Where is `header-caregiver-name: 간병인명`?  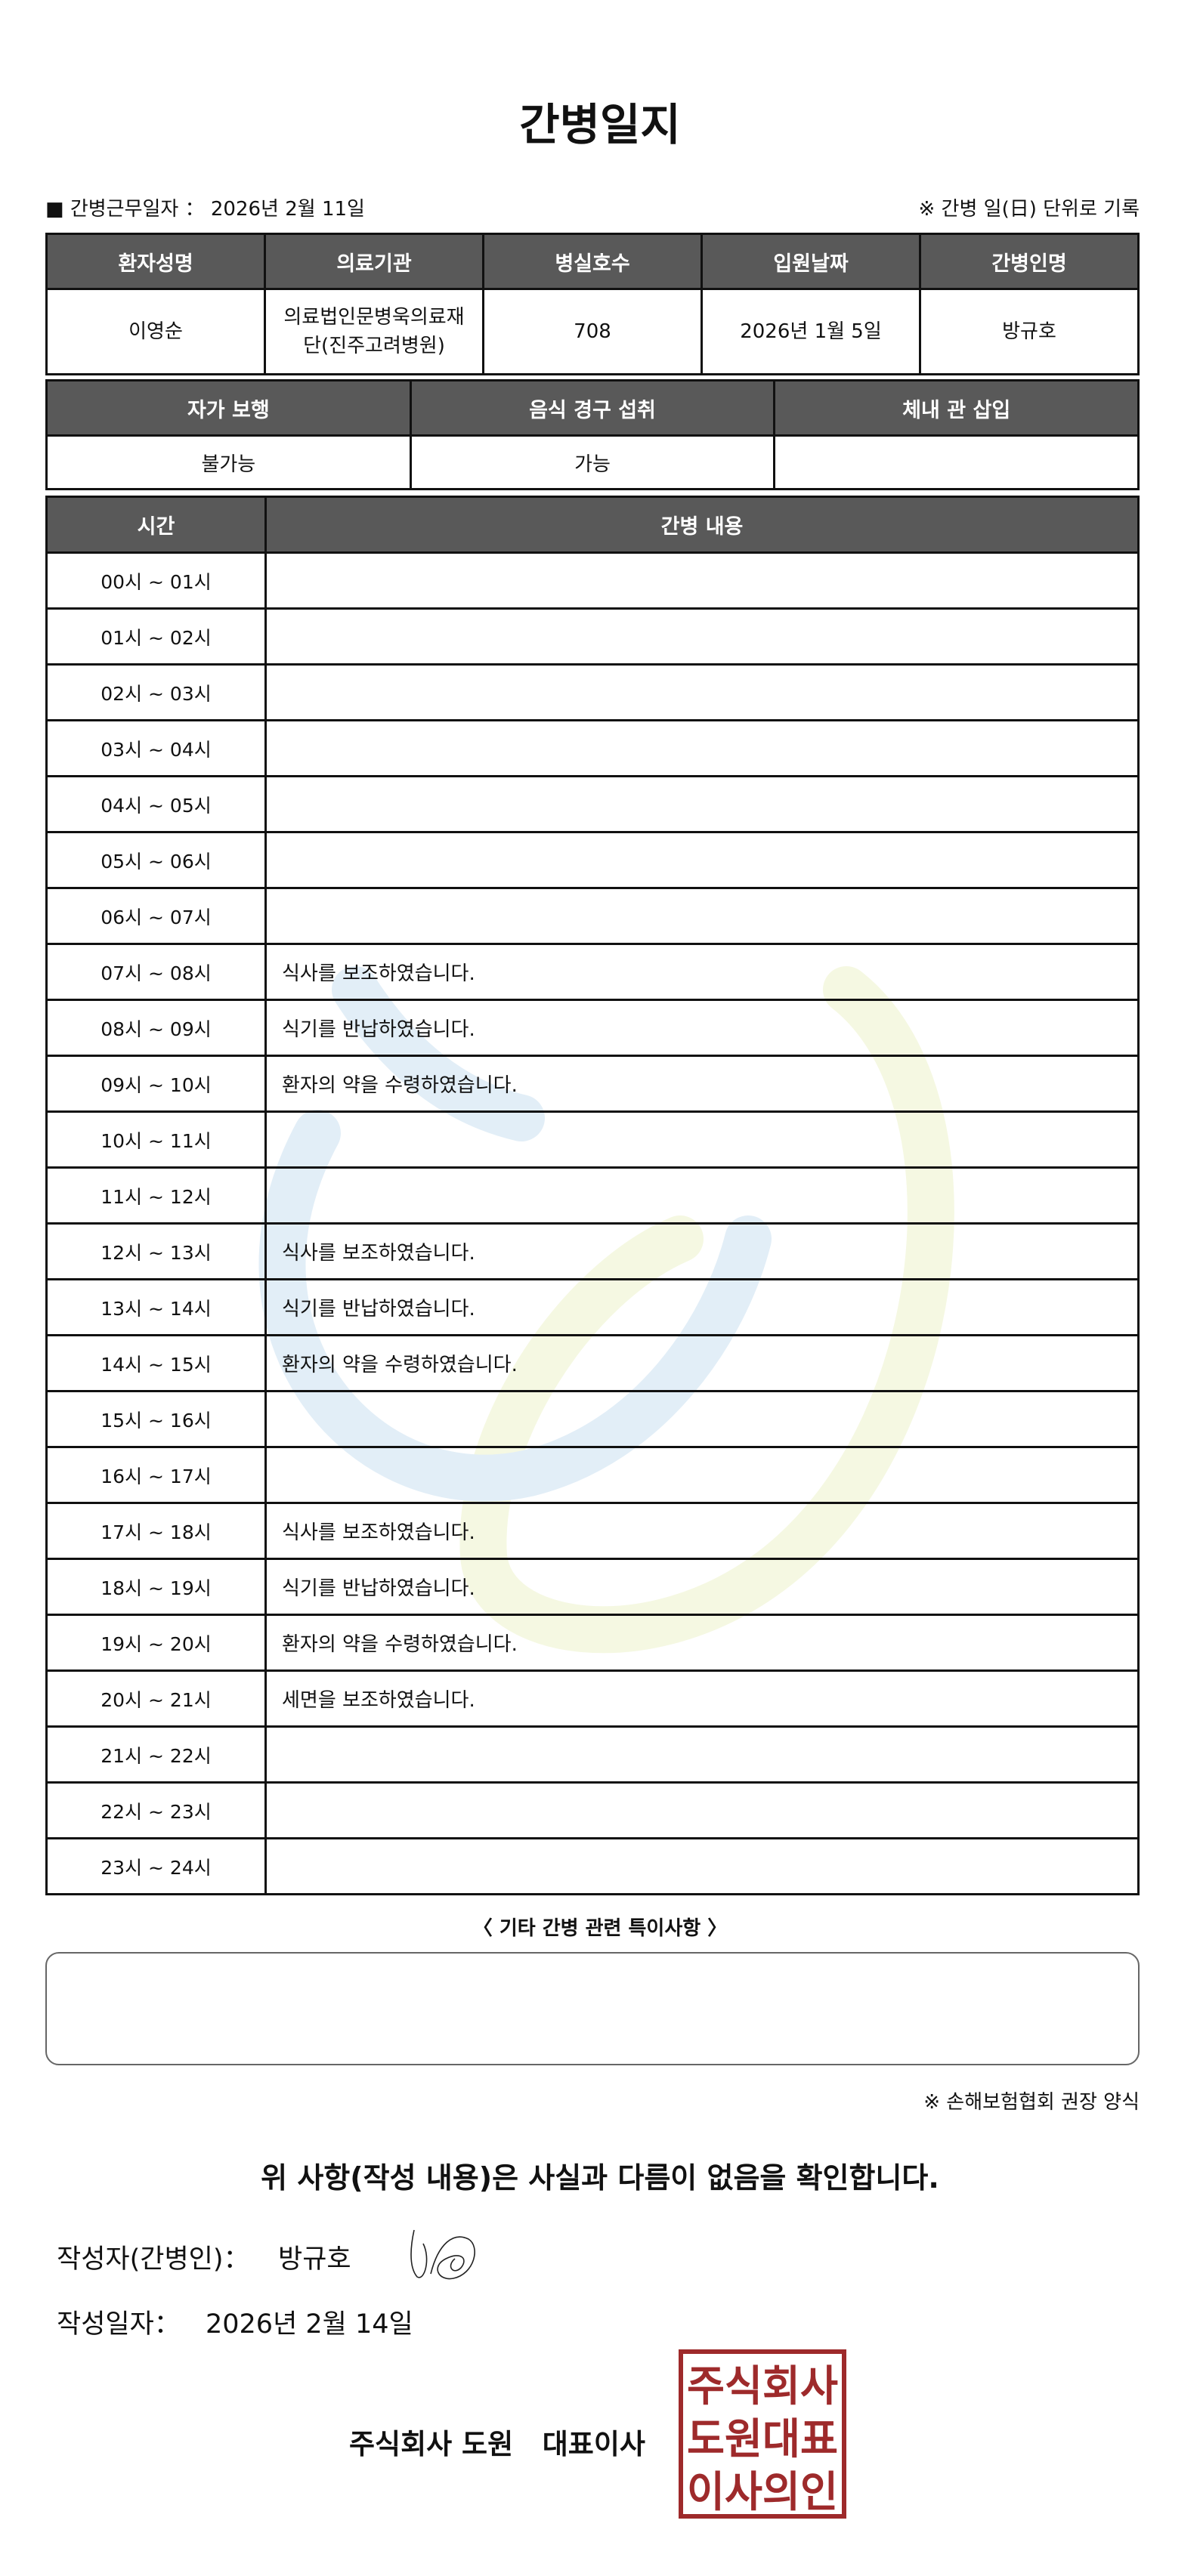 header-caregiver-name: 간병인명 is located at coordinates (1029, 261).